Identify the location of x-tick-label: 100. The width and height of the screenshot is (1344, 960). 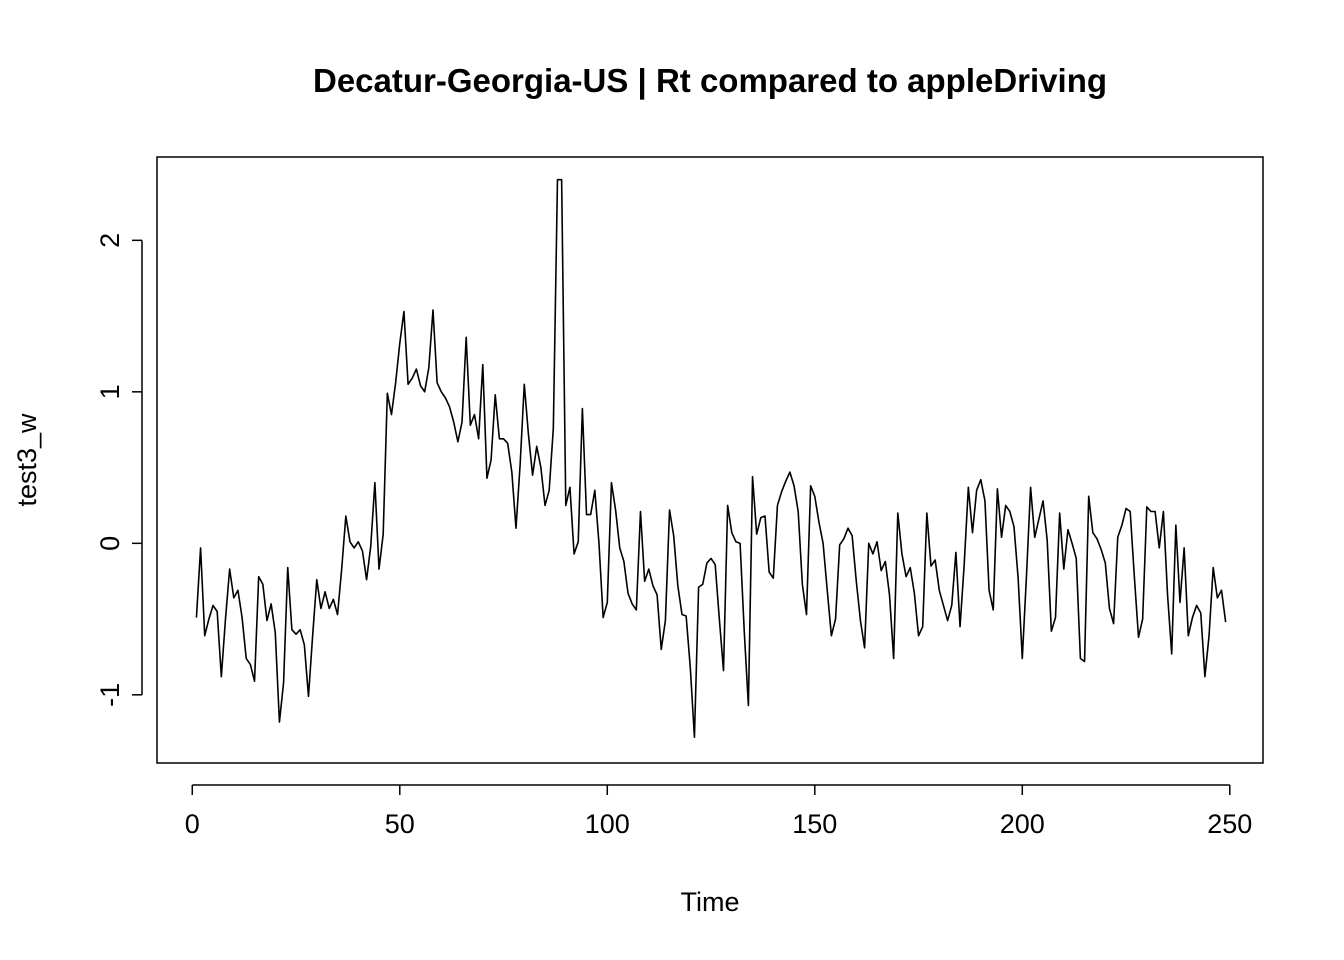
(607, 824).